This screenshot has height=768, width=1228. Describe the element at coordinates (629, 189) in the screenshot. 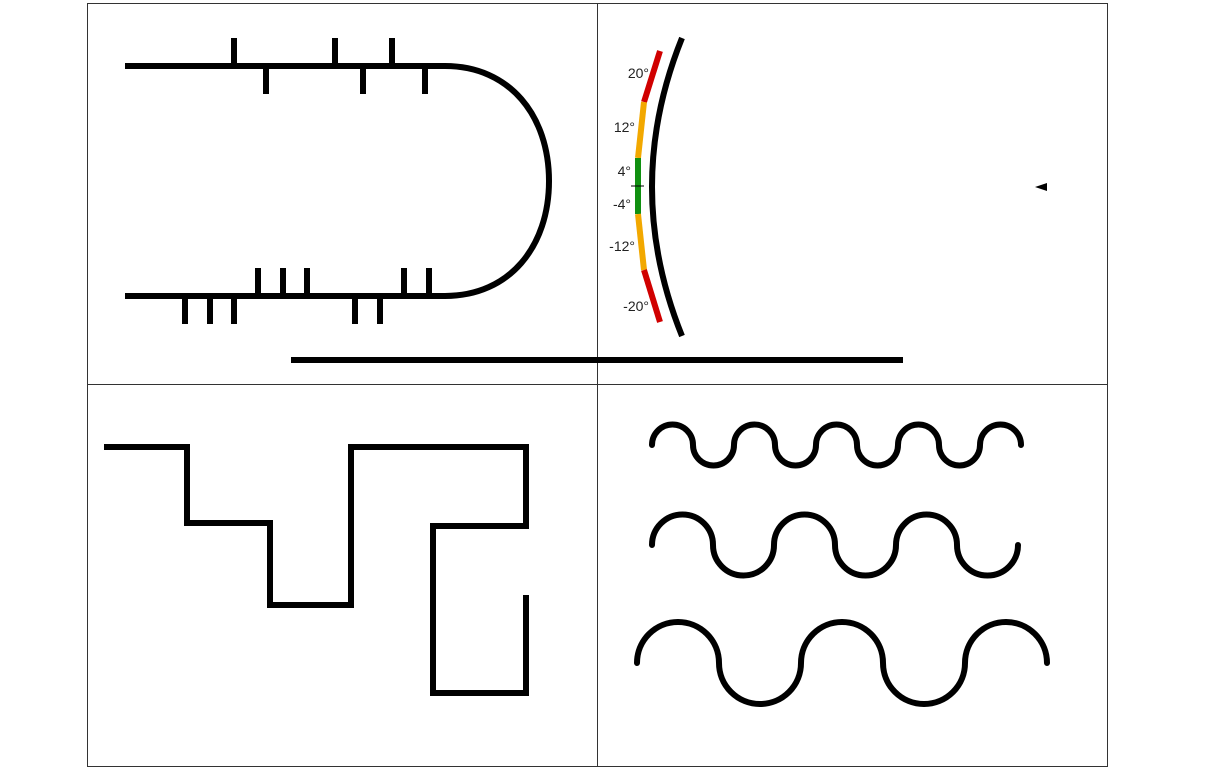

I see `angle-labels: 20° 12° 4° -4° -12° -20°` at that location.